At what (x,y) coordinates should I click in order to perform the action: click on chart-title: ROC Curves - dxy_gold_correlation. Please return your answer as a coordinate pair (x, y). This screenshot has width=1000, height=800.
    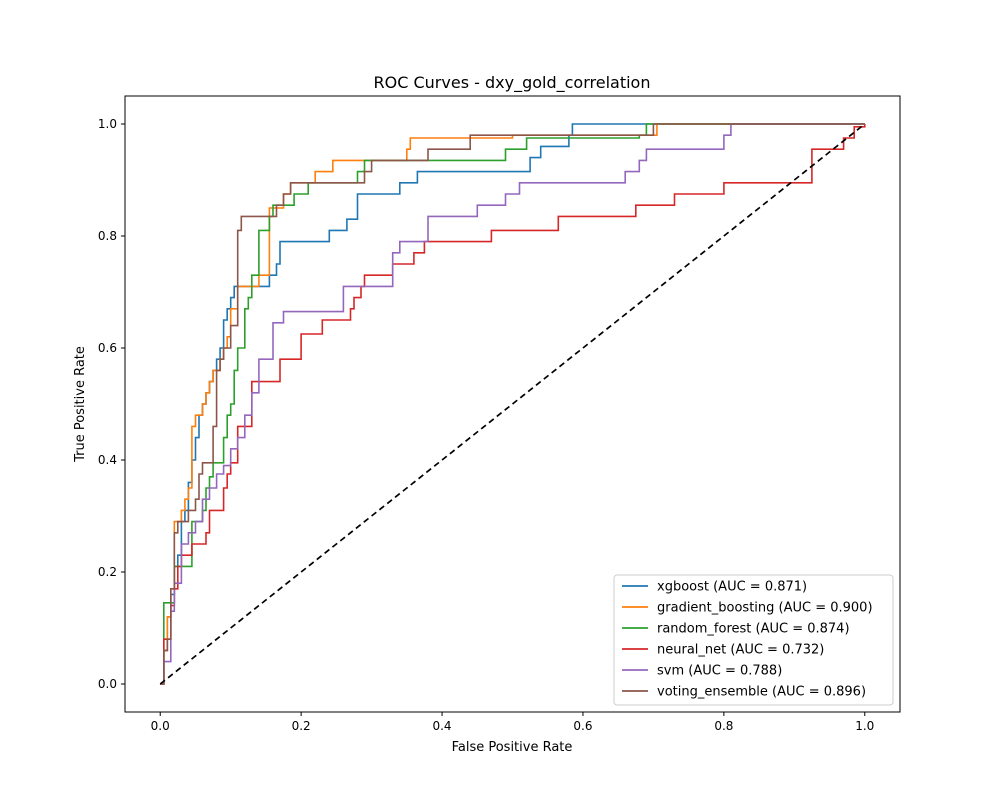
    Looking at the image, I should click on (512, 83).